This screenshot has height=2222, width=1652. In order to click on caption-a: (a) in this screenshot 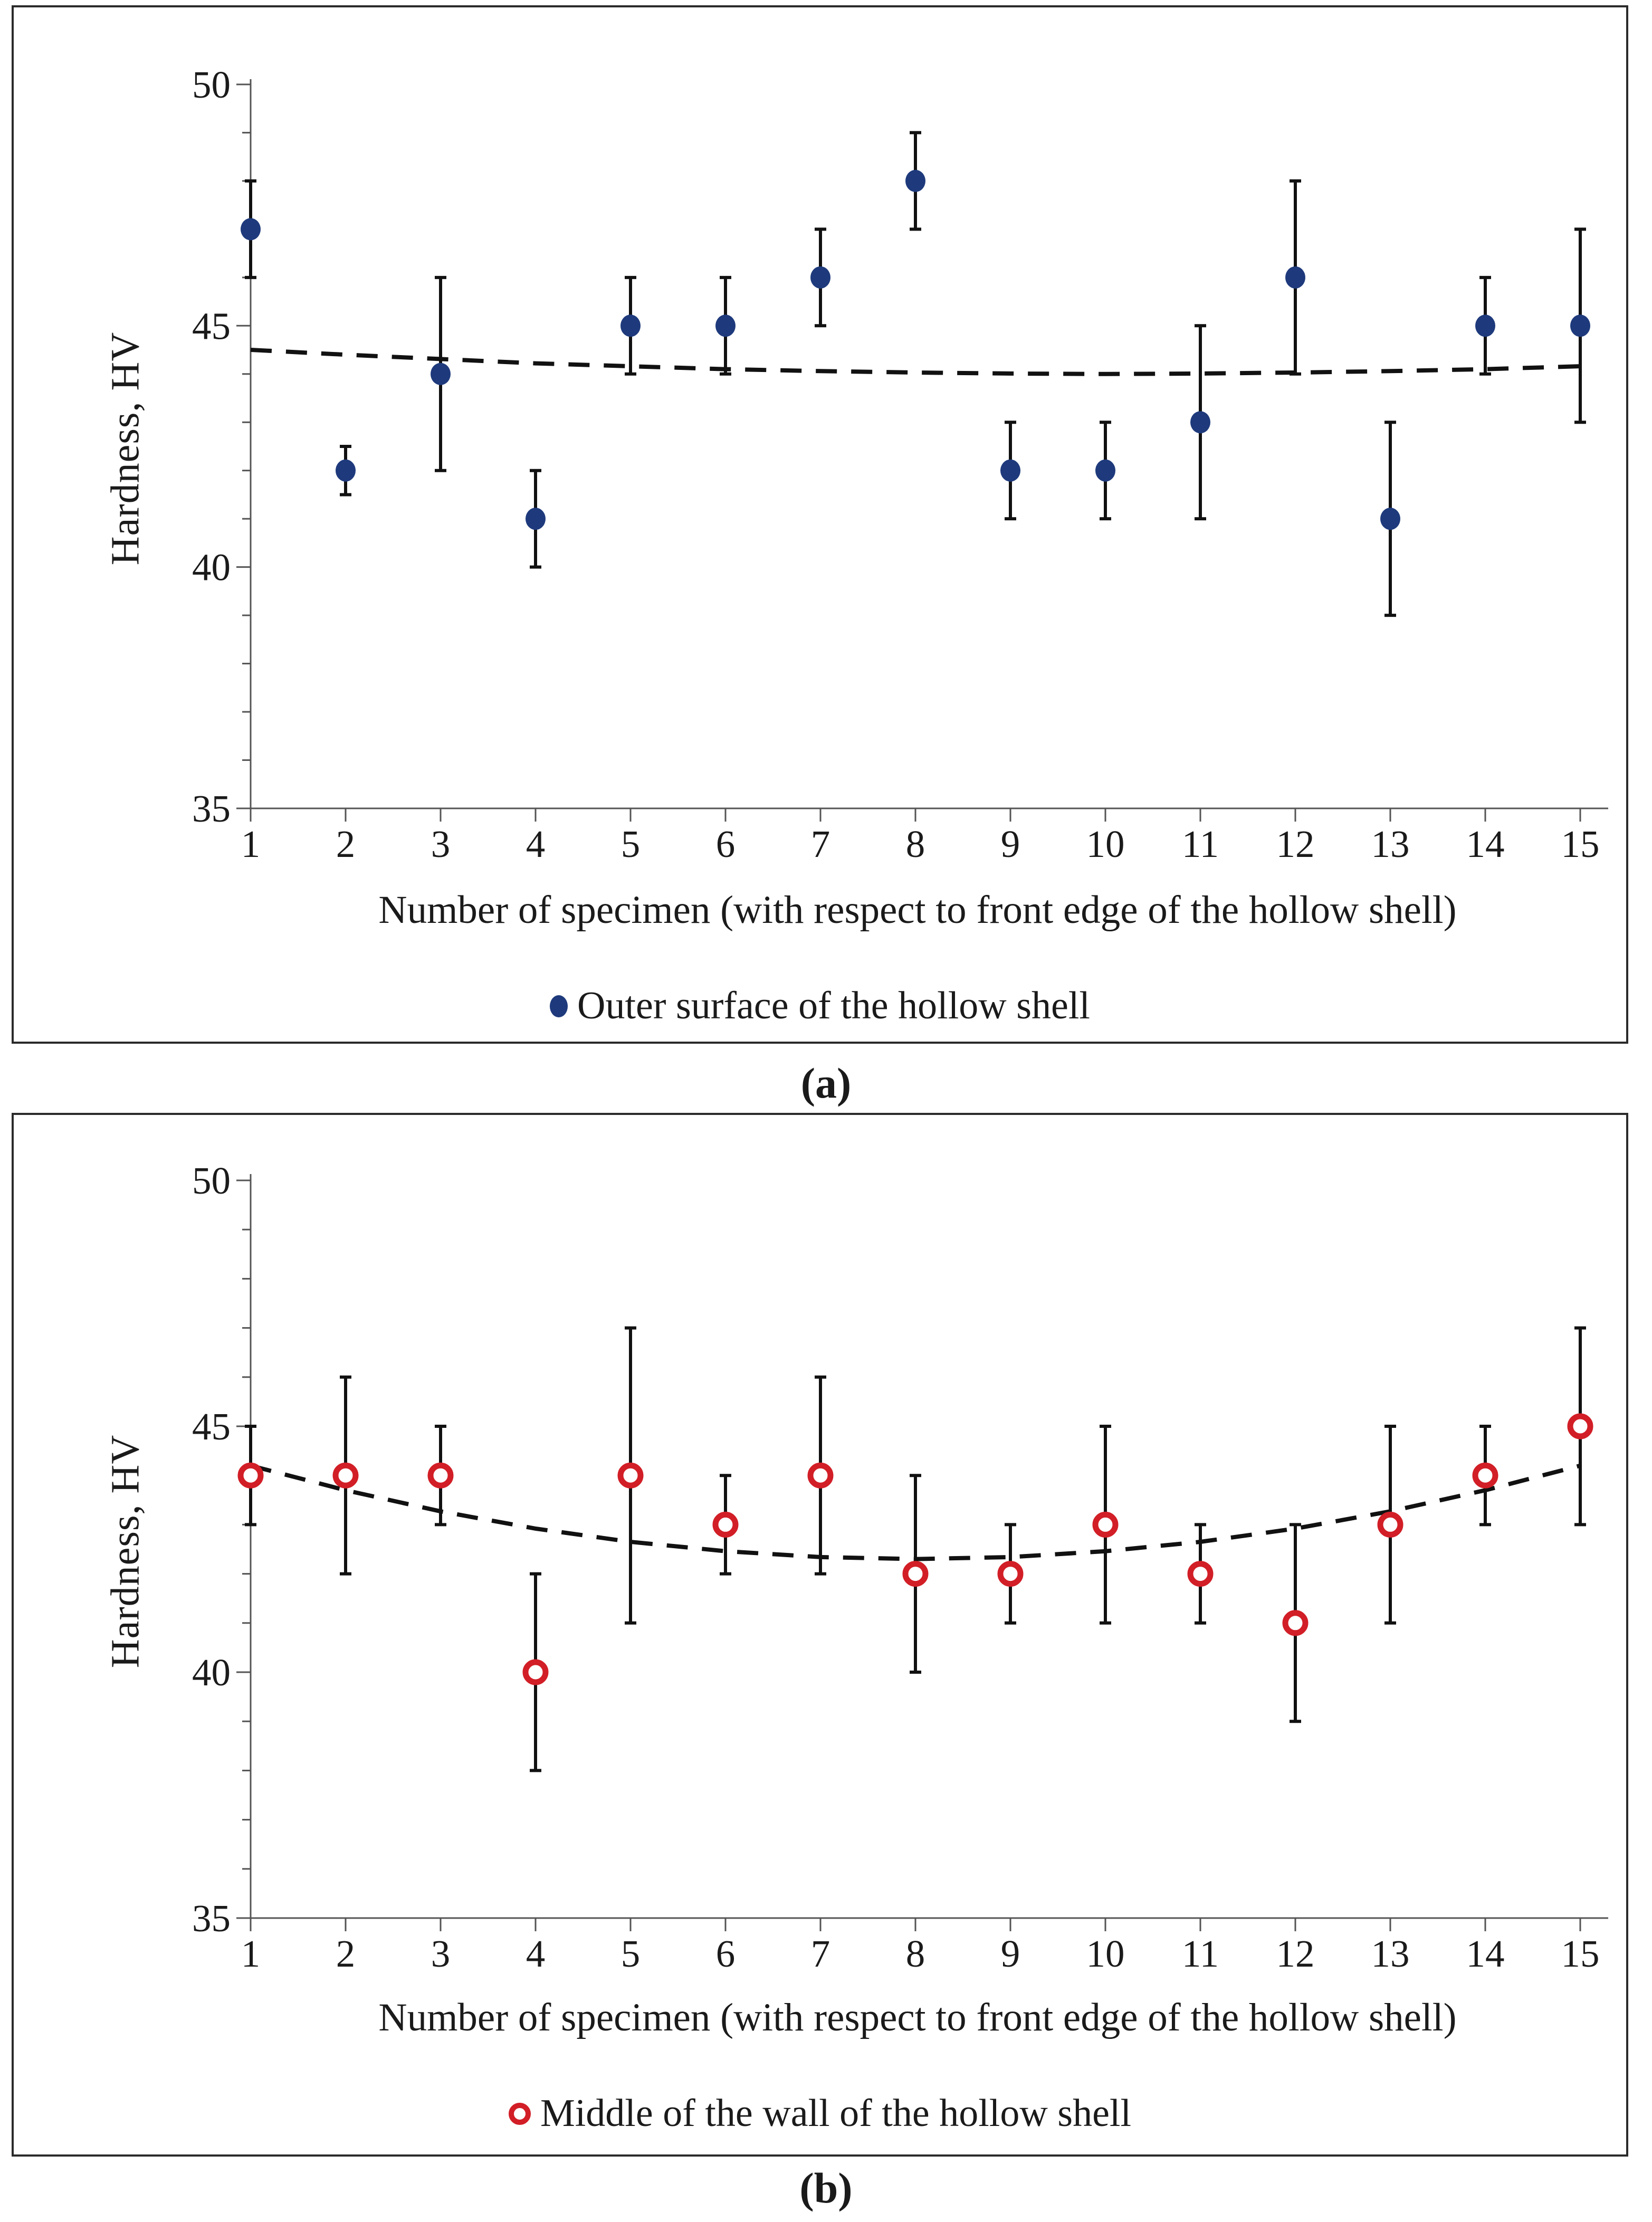, I will do `click(826, 1083)`.